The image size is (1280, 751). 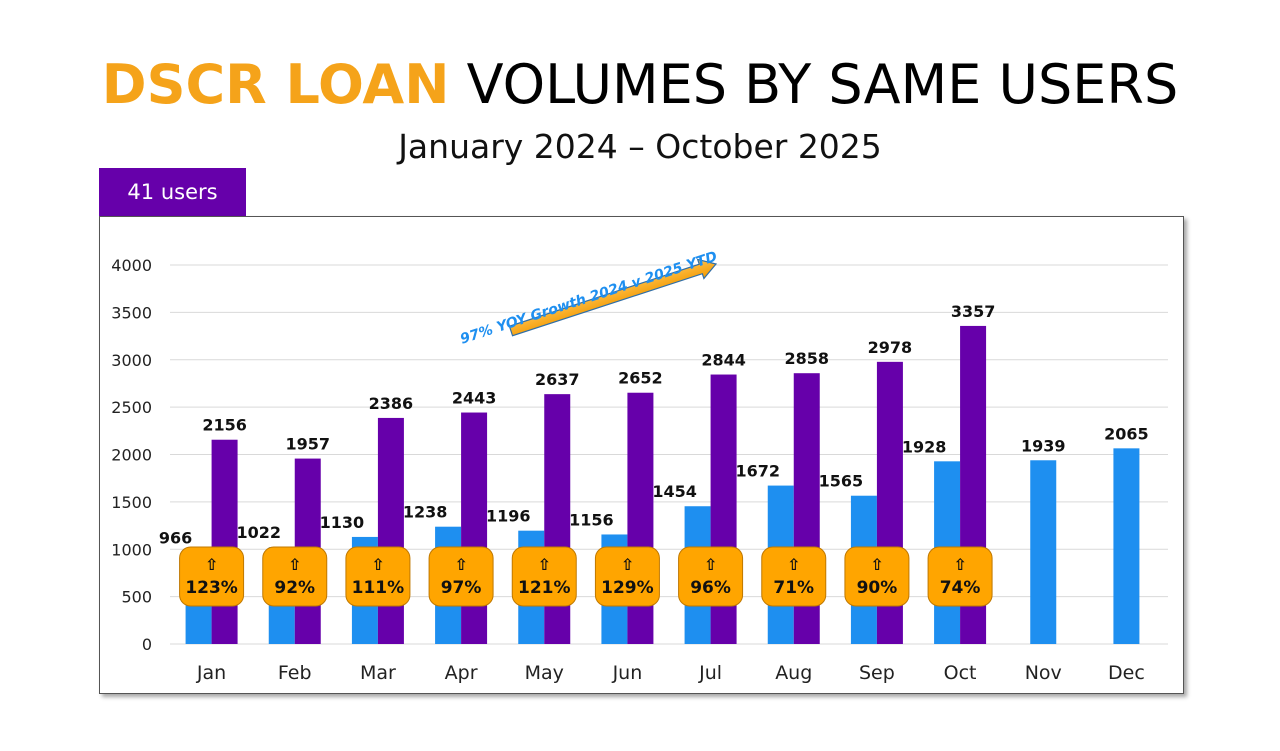 I want to click on y-tick-label: 3000, so click(x=131, y=360).